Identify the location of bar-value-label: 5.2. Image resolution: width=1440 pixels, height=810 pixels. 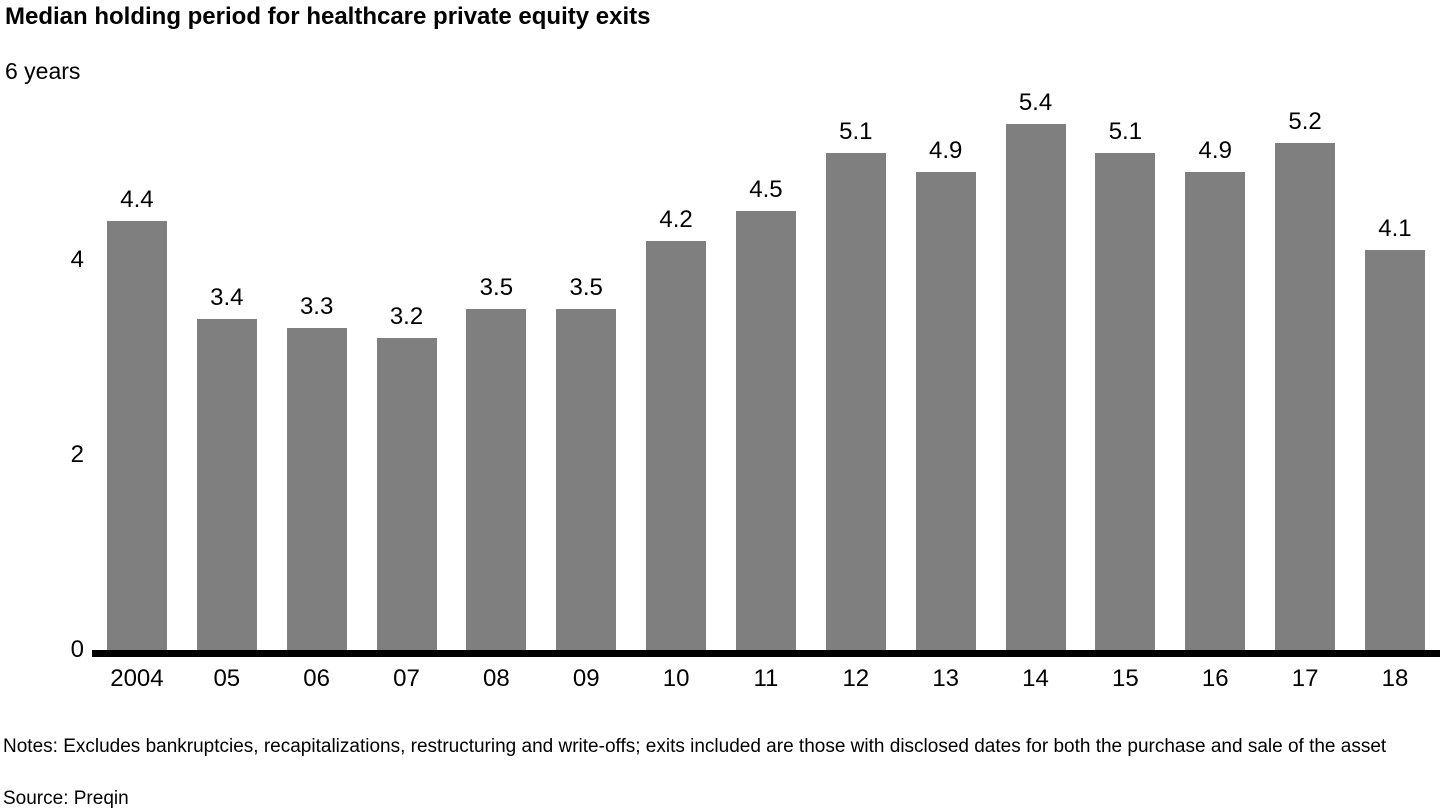
(1305, 121).